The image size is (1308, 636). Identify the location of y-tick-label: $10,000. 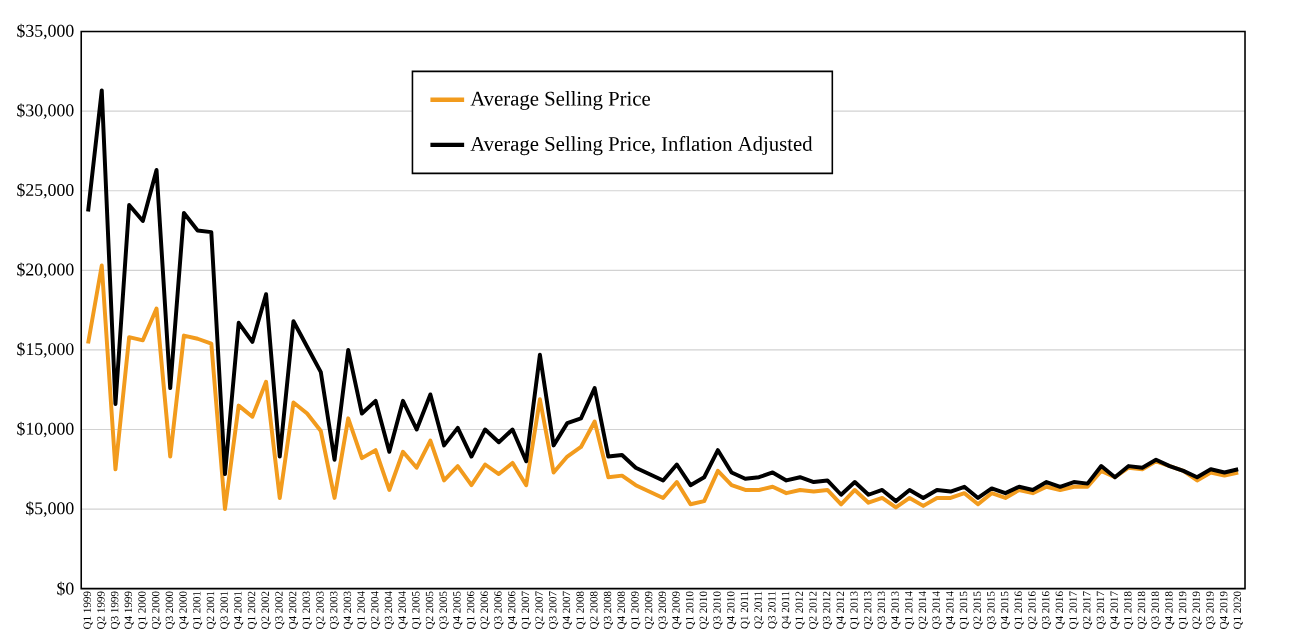
(45, 429).